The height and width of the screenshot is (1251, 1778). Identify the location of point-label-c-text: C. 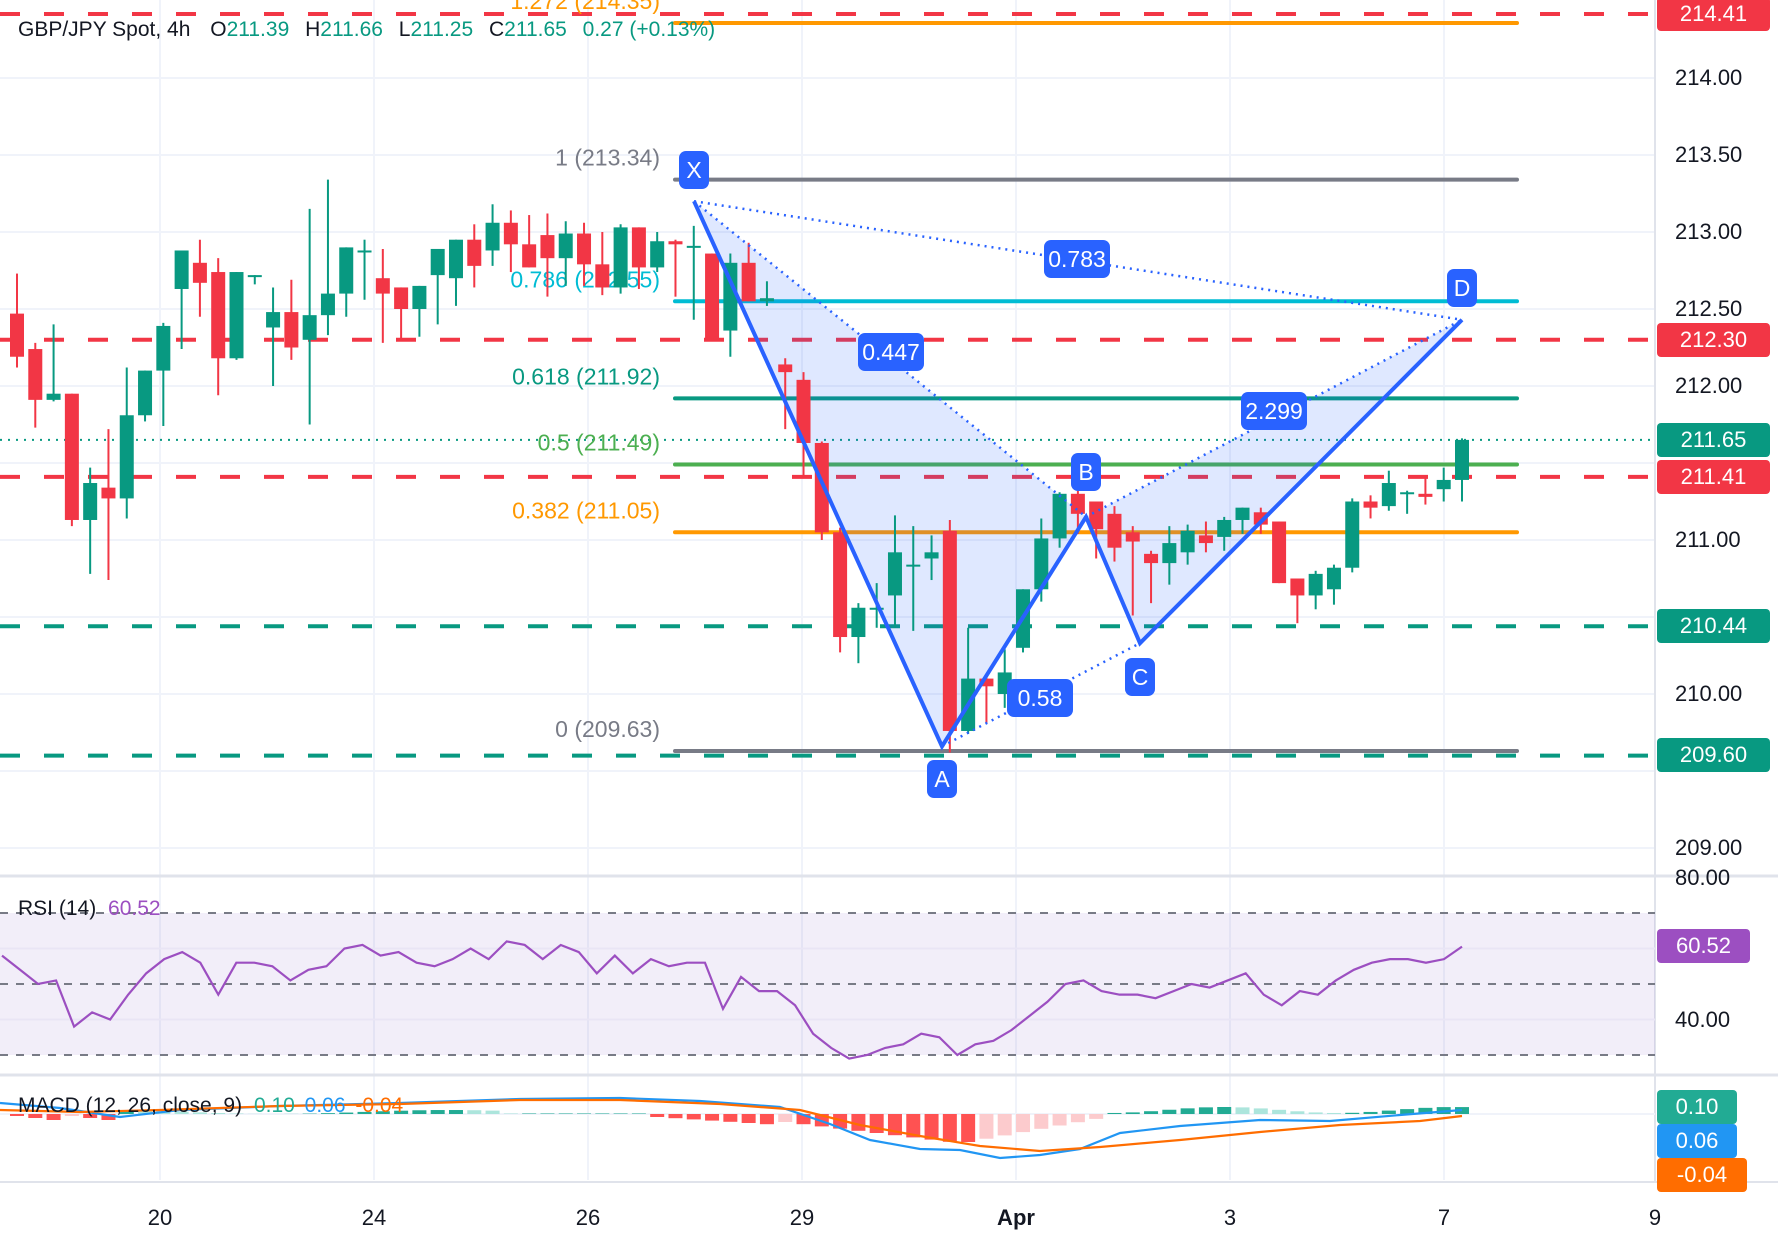
(1140, 677).